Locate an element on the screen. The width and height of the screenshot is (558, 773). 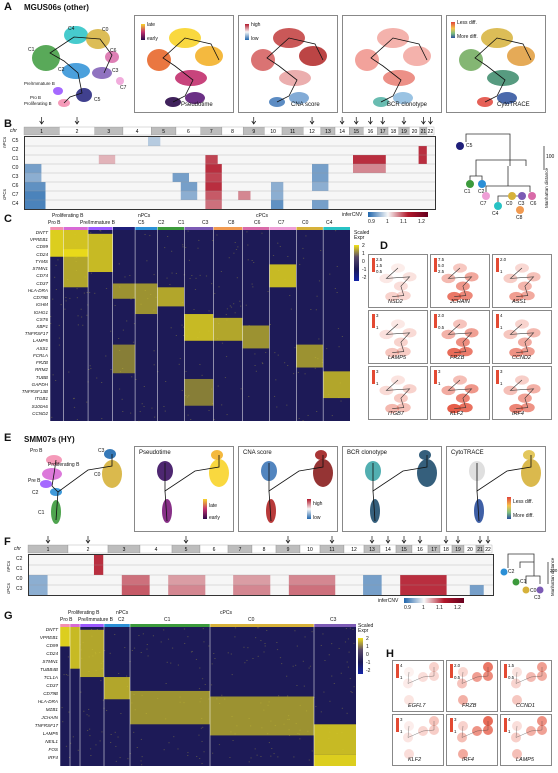
scale-tick: 1.5 is located at coordinates (511, 665).